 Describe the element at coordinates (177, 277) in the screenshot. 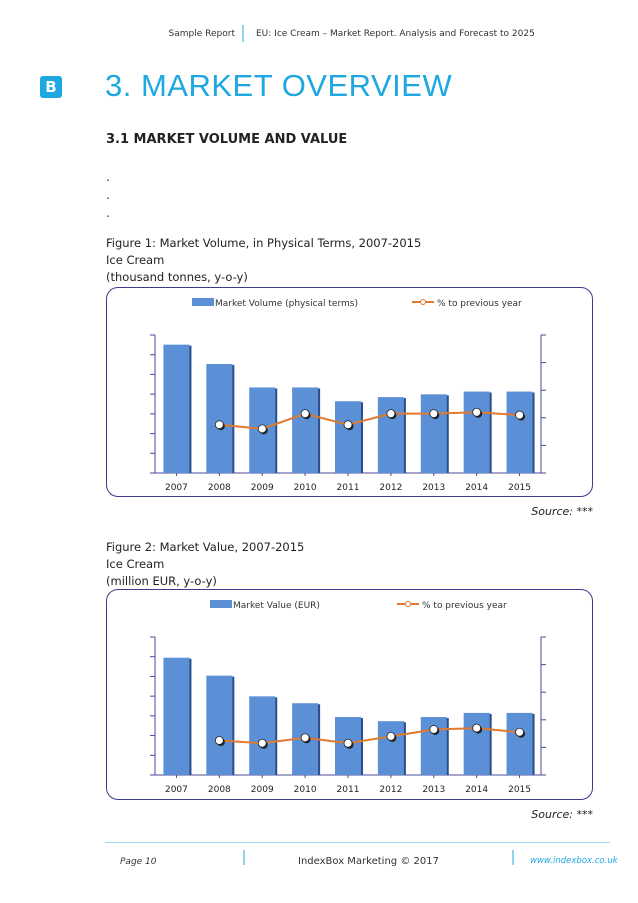

I see `figure1-units: (thousand tonnes, y-o-y)` at that location.